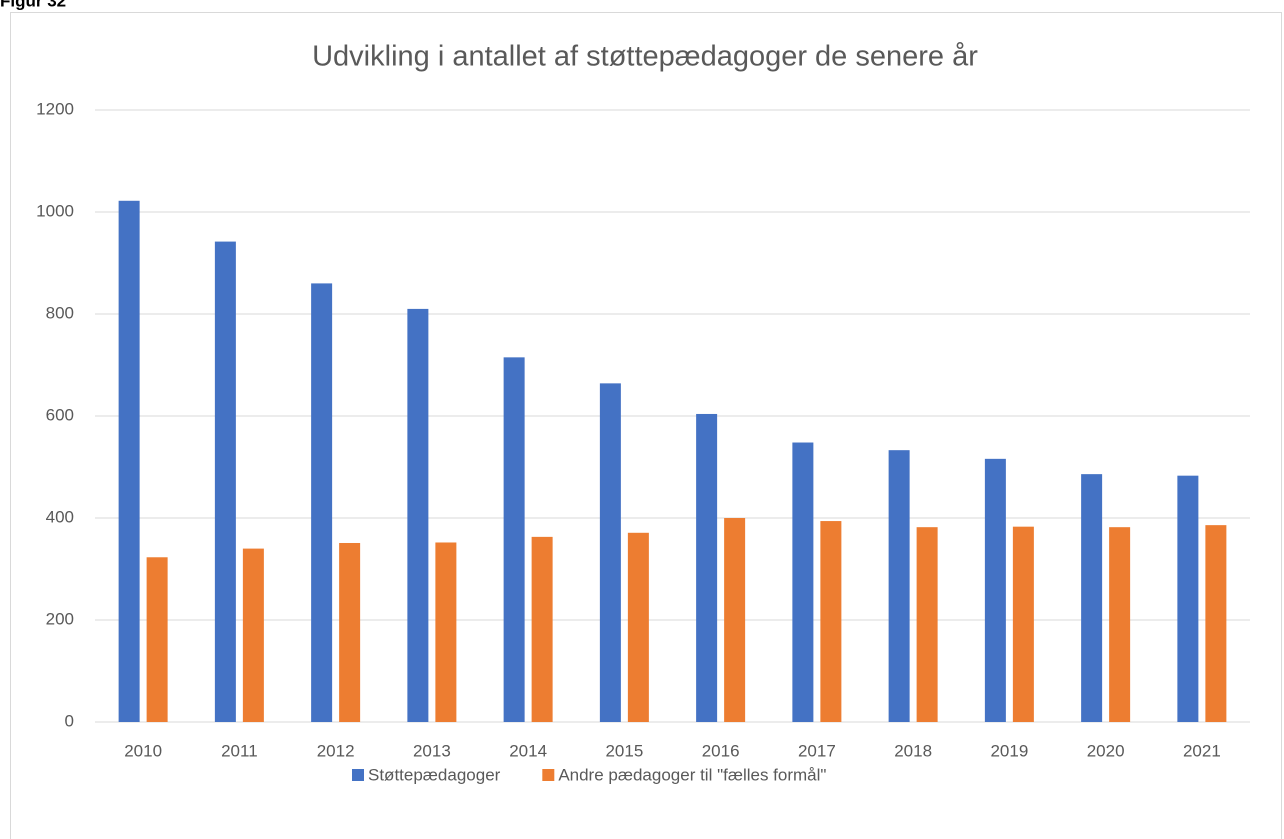 The width and height of the screenshot is (1284, 839). Describe the element at coordinates (1202, 750) in the screenshot. I see `x-tick-label: 2021` at that location.